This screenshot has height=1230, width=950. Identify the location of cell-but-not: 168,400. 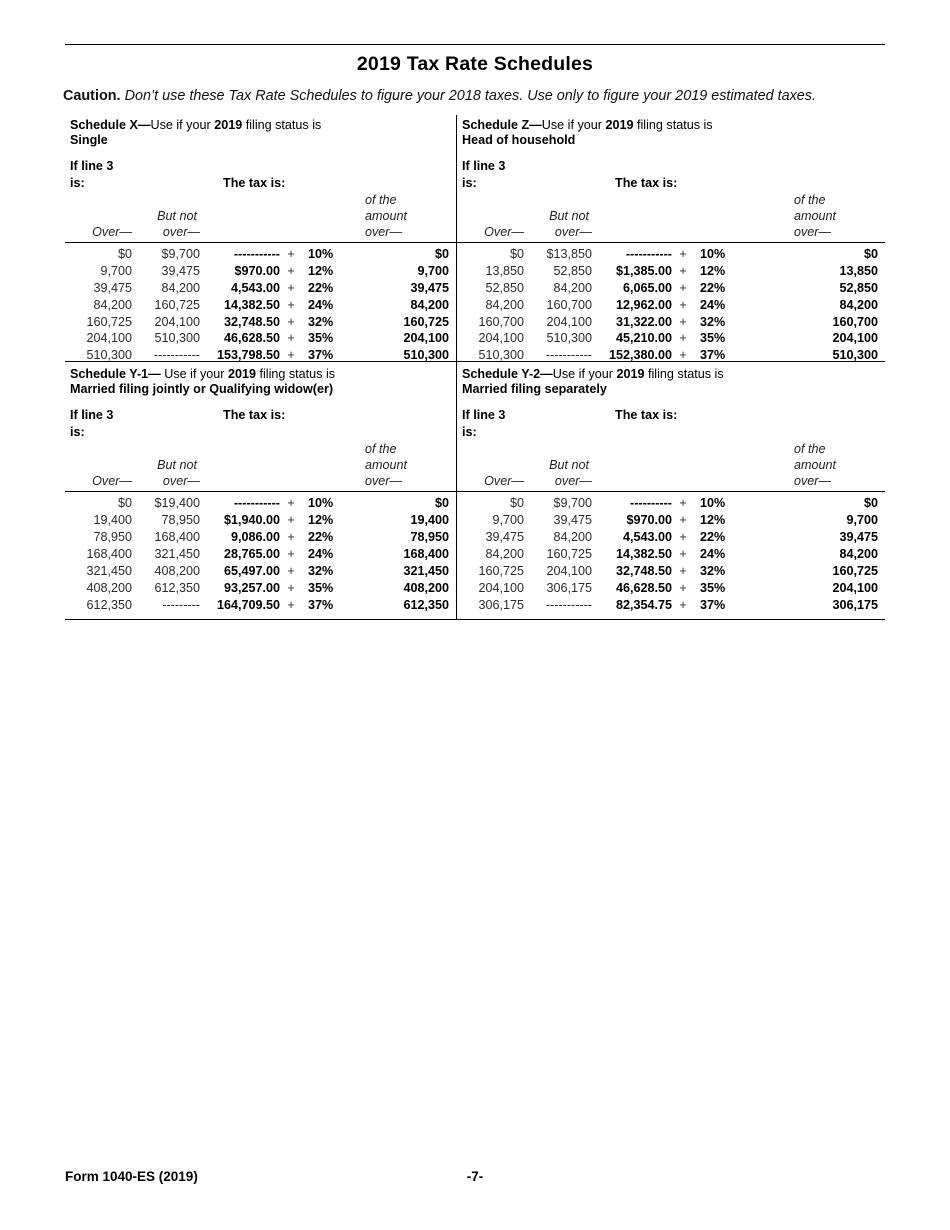
(177, 537).